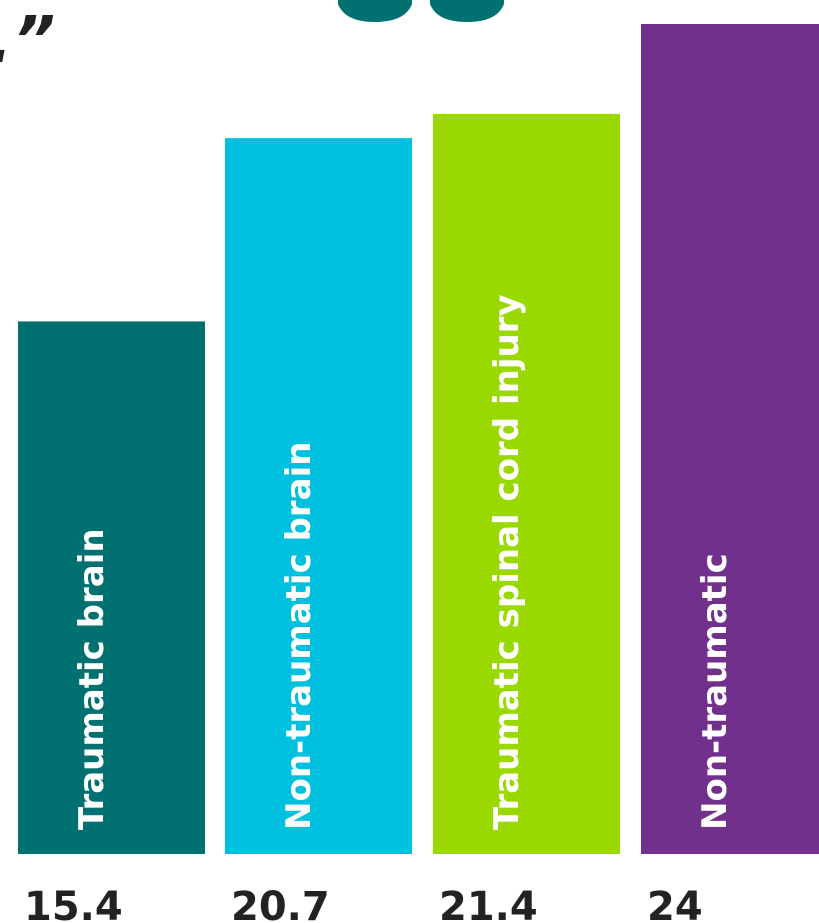 The width and height of the screenshot is (819, 923). Describe the element at coordinates (92, 679) in the screenshot. I see `bar-category-label-1: Traumatic brain` at that location.